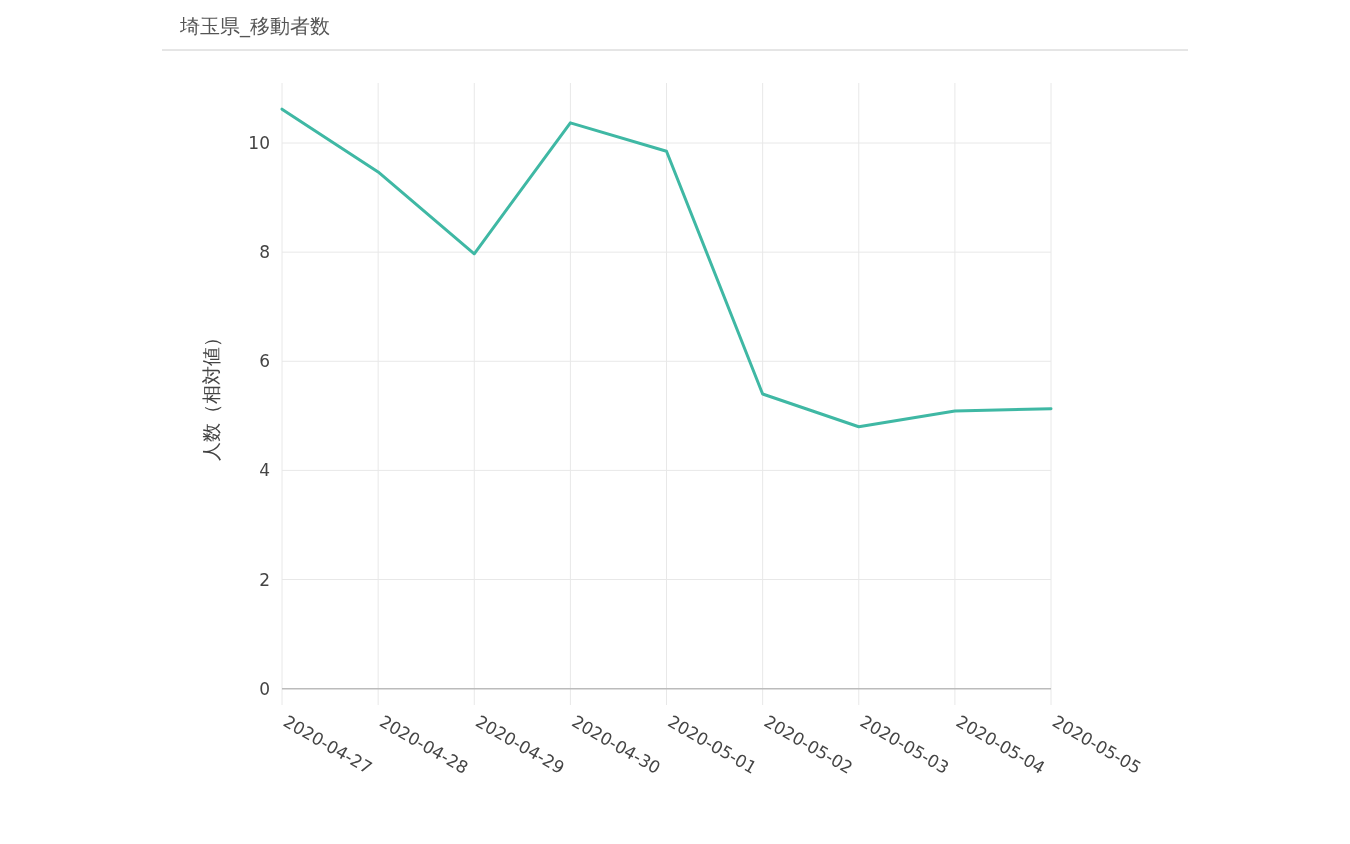 The width and height of the screenshot is (1350, 844). Describe the element at coordinates (264, 688) in the screenshot. I see `ytick: 0` at that location.